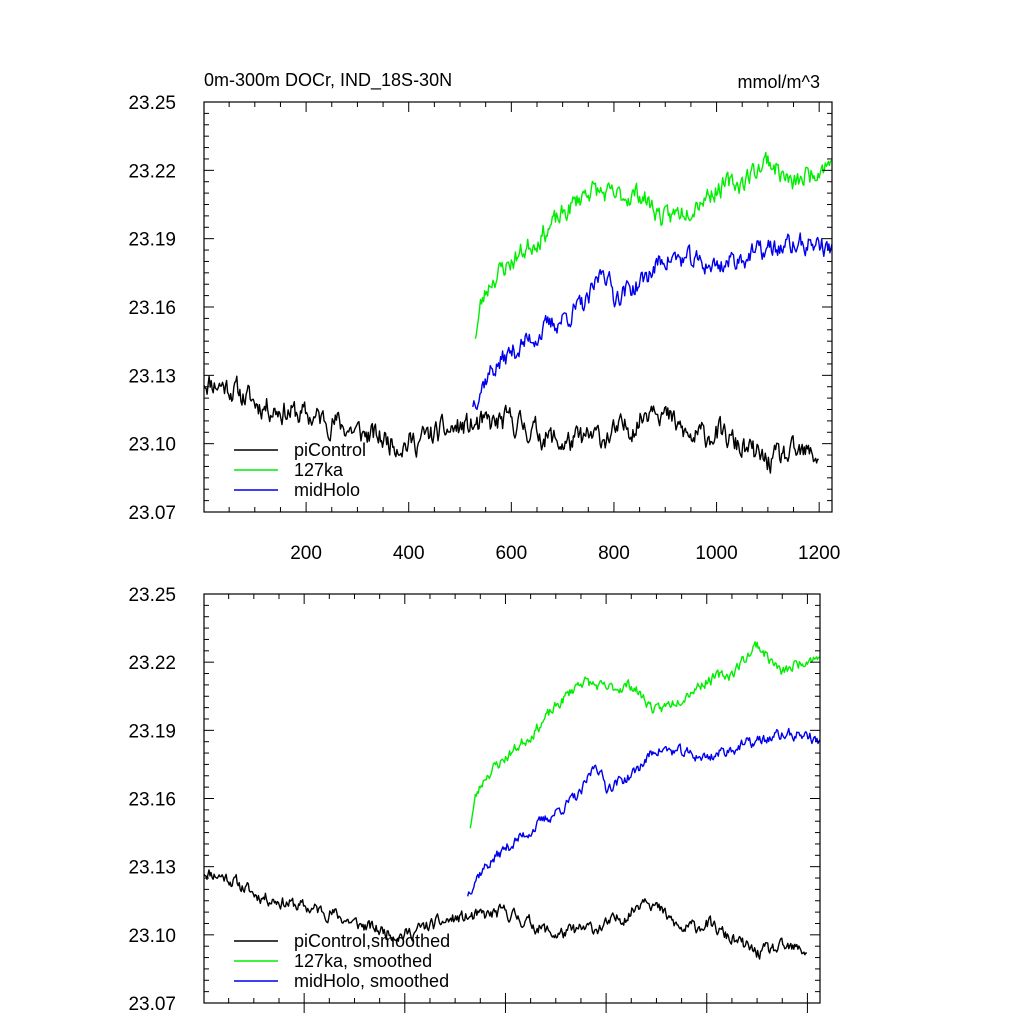 This screenshot has width=1024, height=1024. I want to click on legend-entry: piControl,smoothed, so click(342, 941).